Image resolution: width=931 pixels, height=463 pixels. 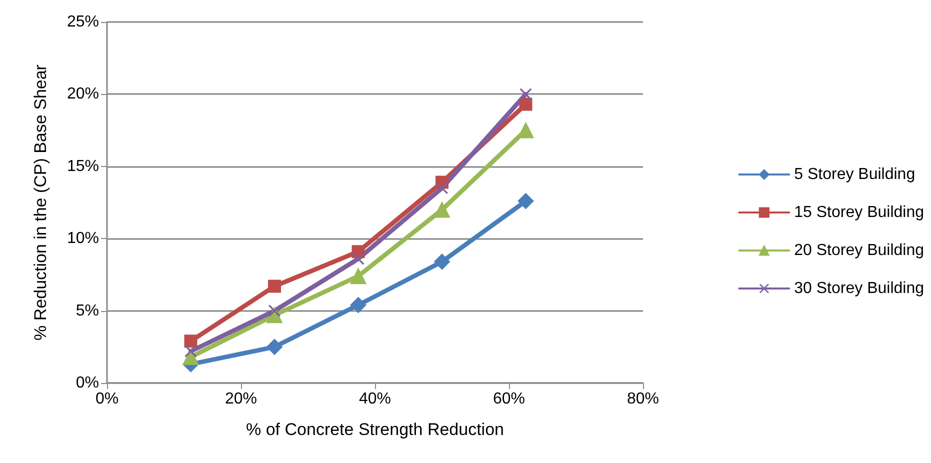 What do you see at coordinates (859, 212) in the screenshot?
I see `legend-label: 15 Storey Building` at bounding box center [859, 212].